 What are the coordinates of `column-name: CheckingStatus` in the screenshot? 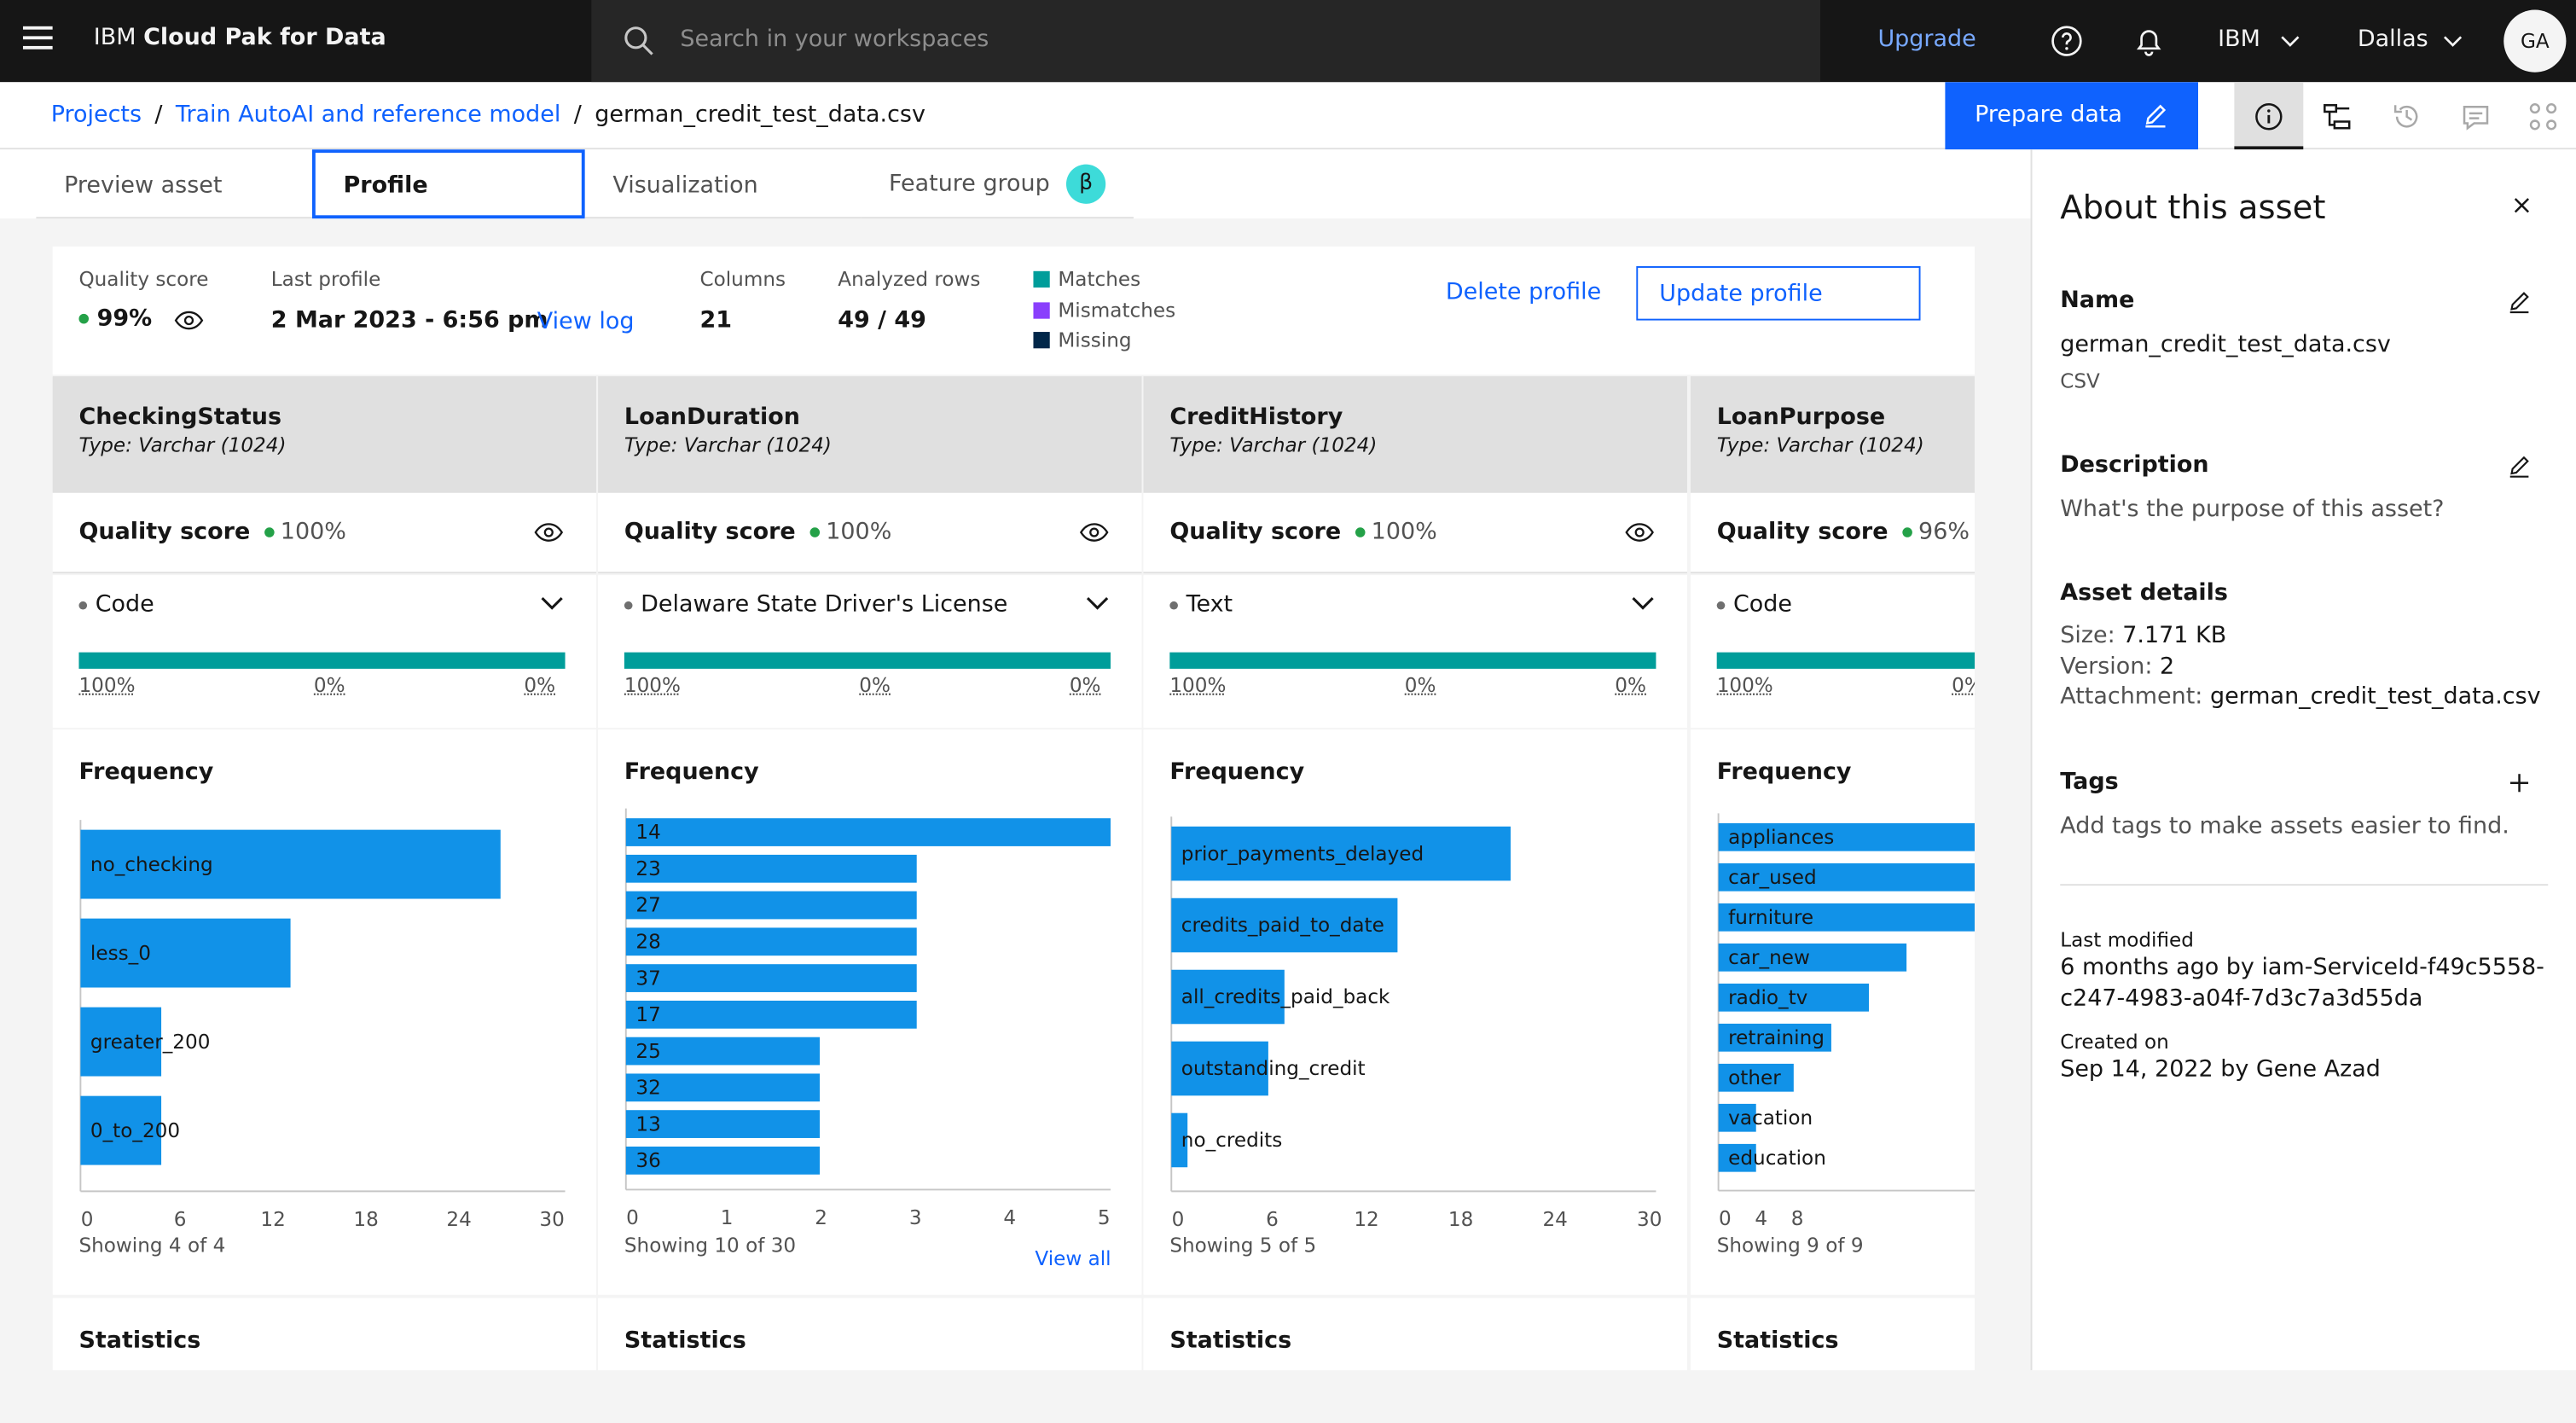 It's located at (180, 417).